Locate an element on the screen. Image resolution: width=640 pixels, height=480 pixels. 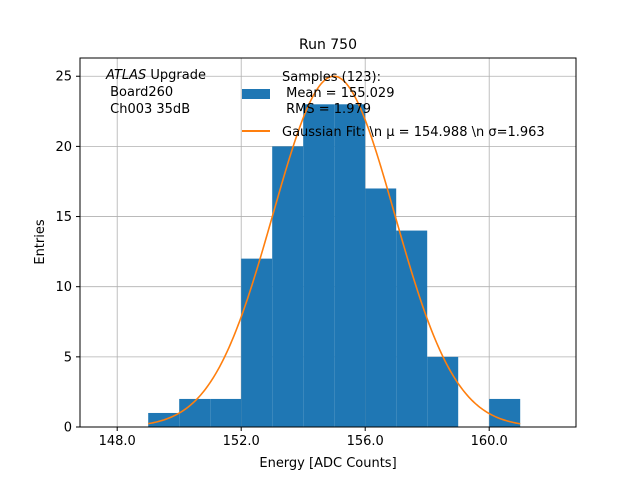
x-tick-label: 148.0 is located at coordinates (117, 441).